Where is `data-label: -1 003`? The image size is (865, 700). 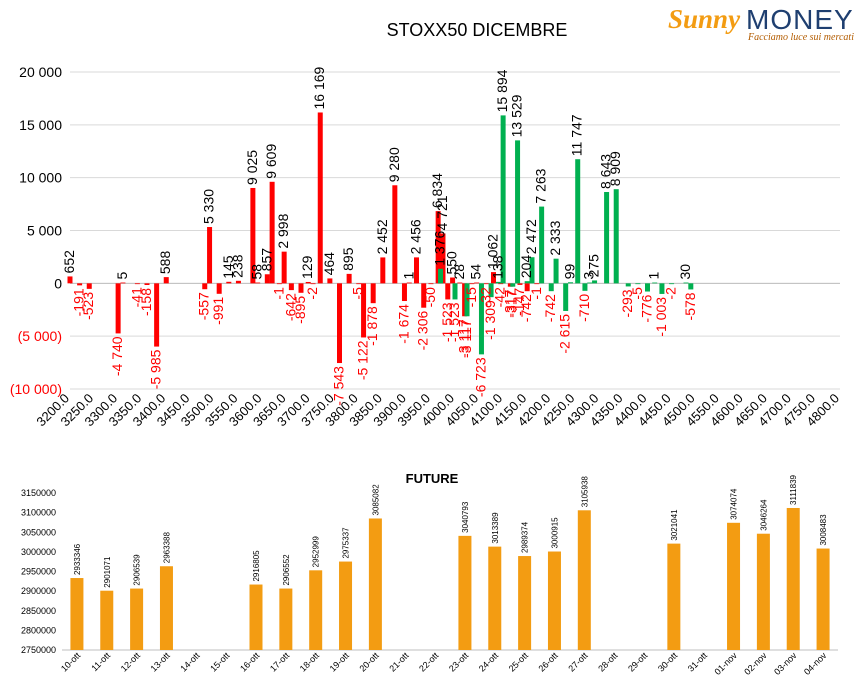 data-label: -1 003 is located at coordinates (661, 317).